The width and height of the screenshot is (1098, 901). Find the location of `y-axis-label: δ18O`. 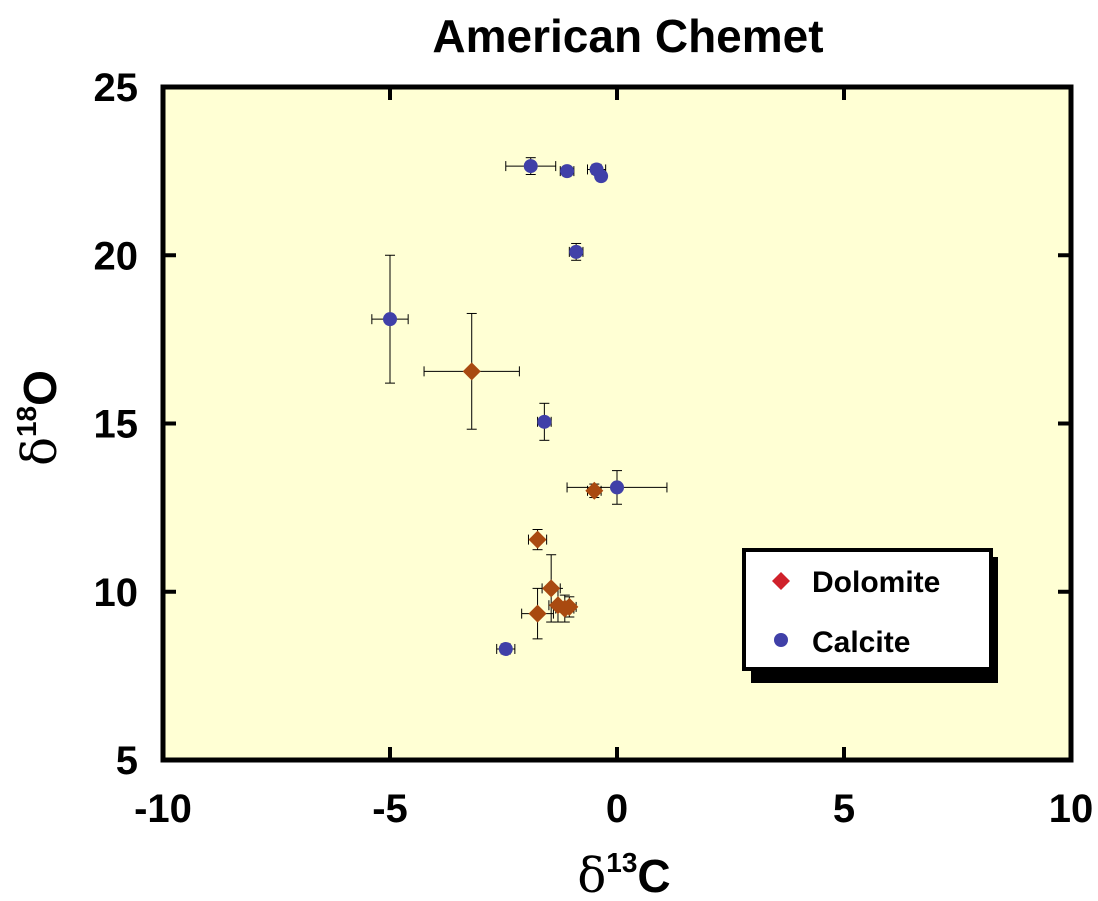

y-axis-label: δ18O is located at coordinates (39, 418).